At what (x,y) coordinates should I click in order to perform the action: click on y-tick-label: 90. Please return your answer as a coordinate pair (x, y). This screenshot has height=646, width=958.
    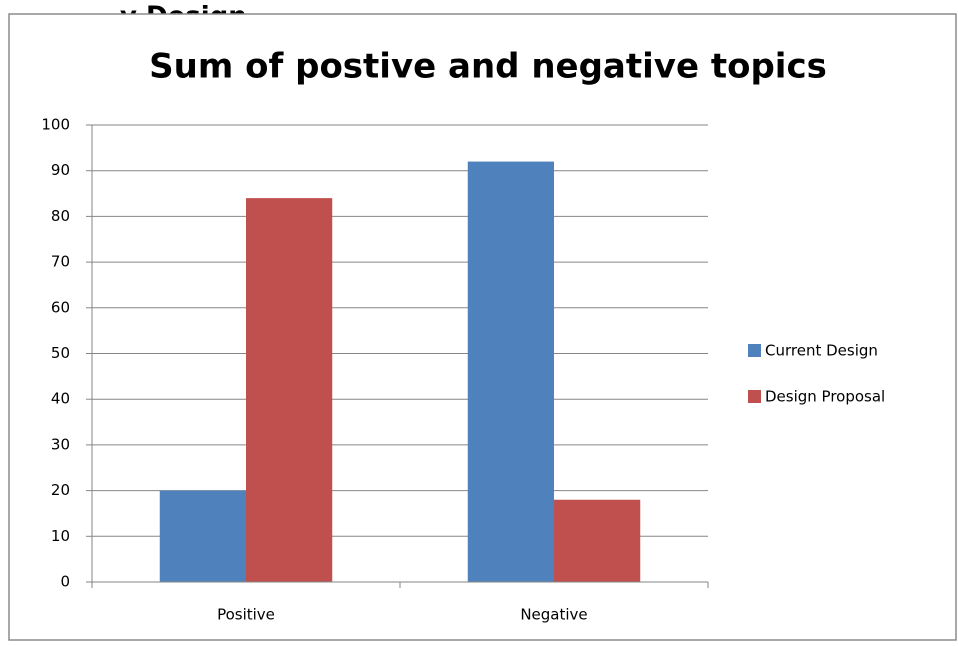
    Looking at the image, I should click on (60, 170).